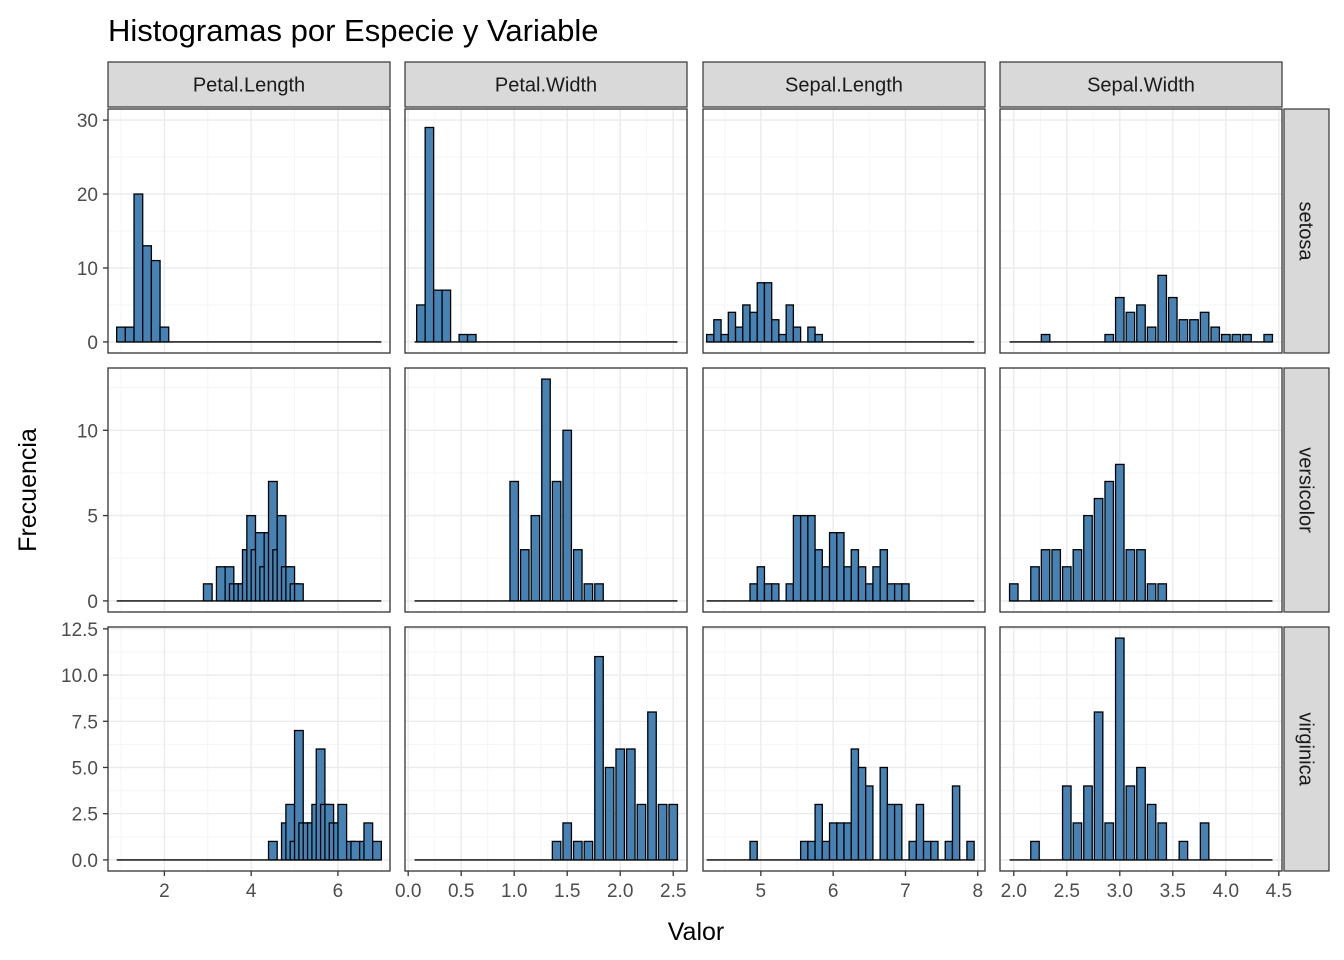 The image size is (1344, 960). What do you see at coordinates (1120, 891) in the screenshot?
I see `x-tick-label: 3.0` at bounding box center [1120, 891].